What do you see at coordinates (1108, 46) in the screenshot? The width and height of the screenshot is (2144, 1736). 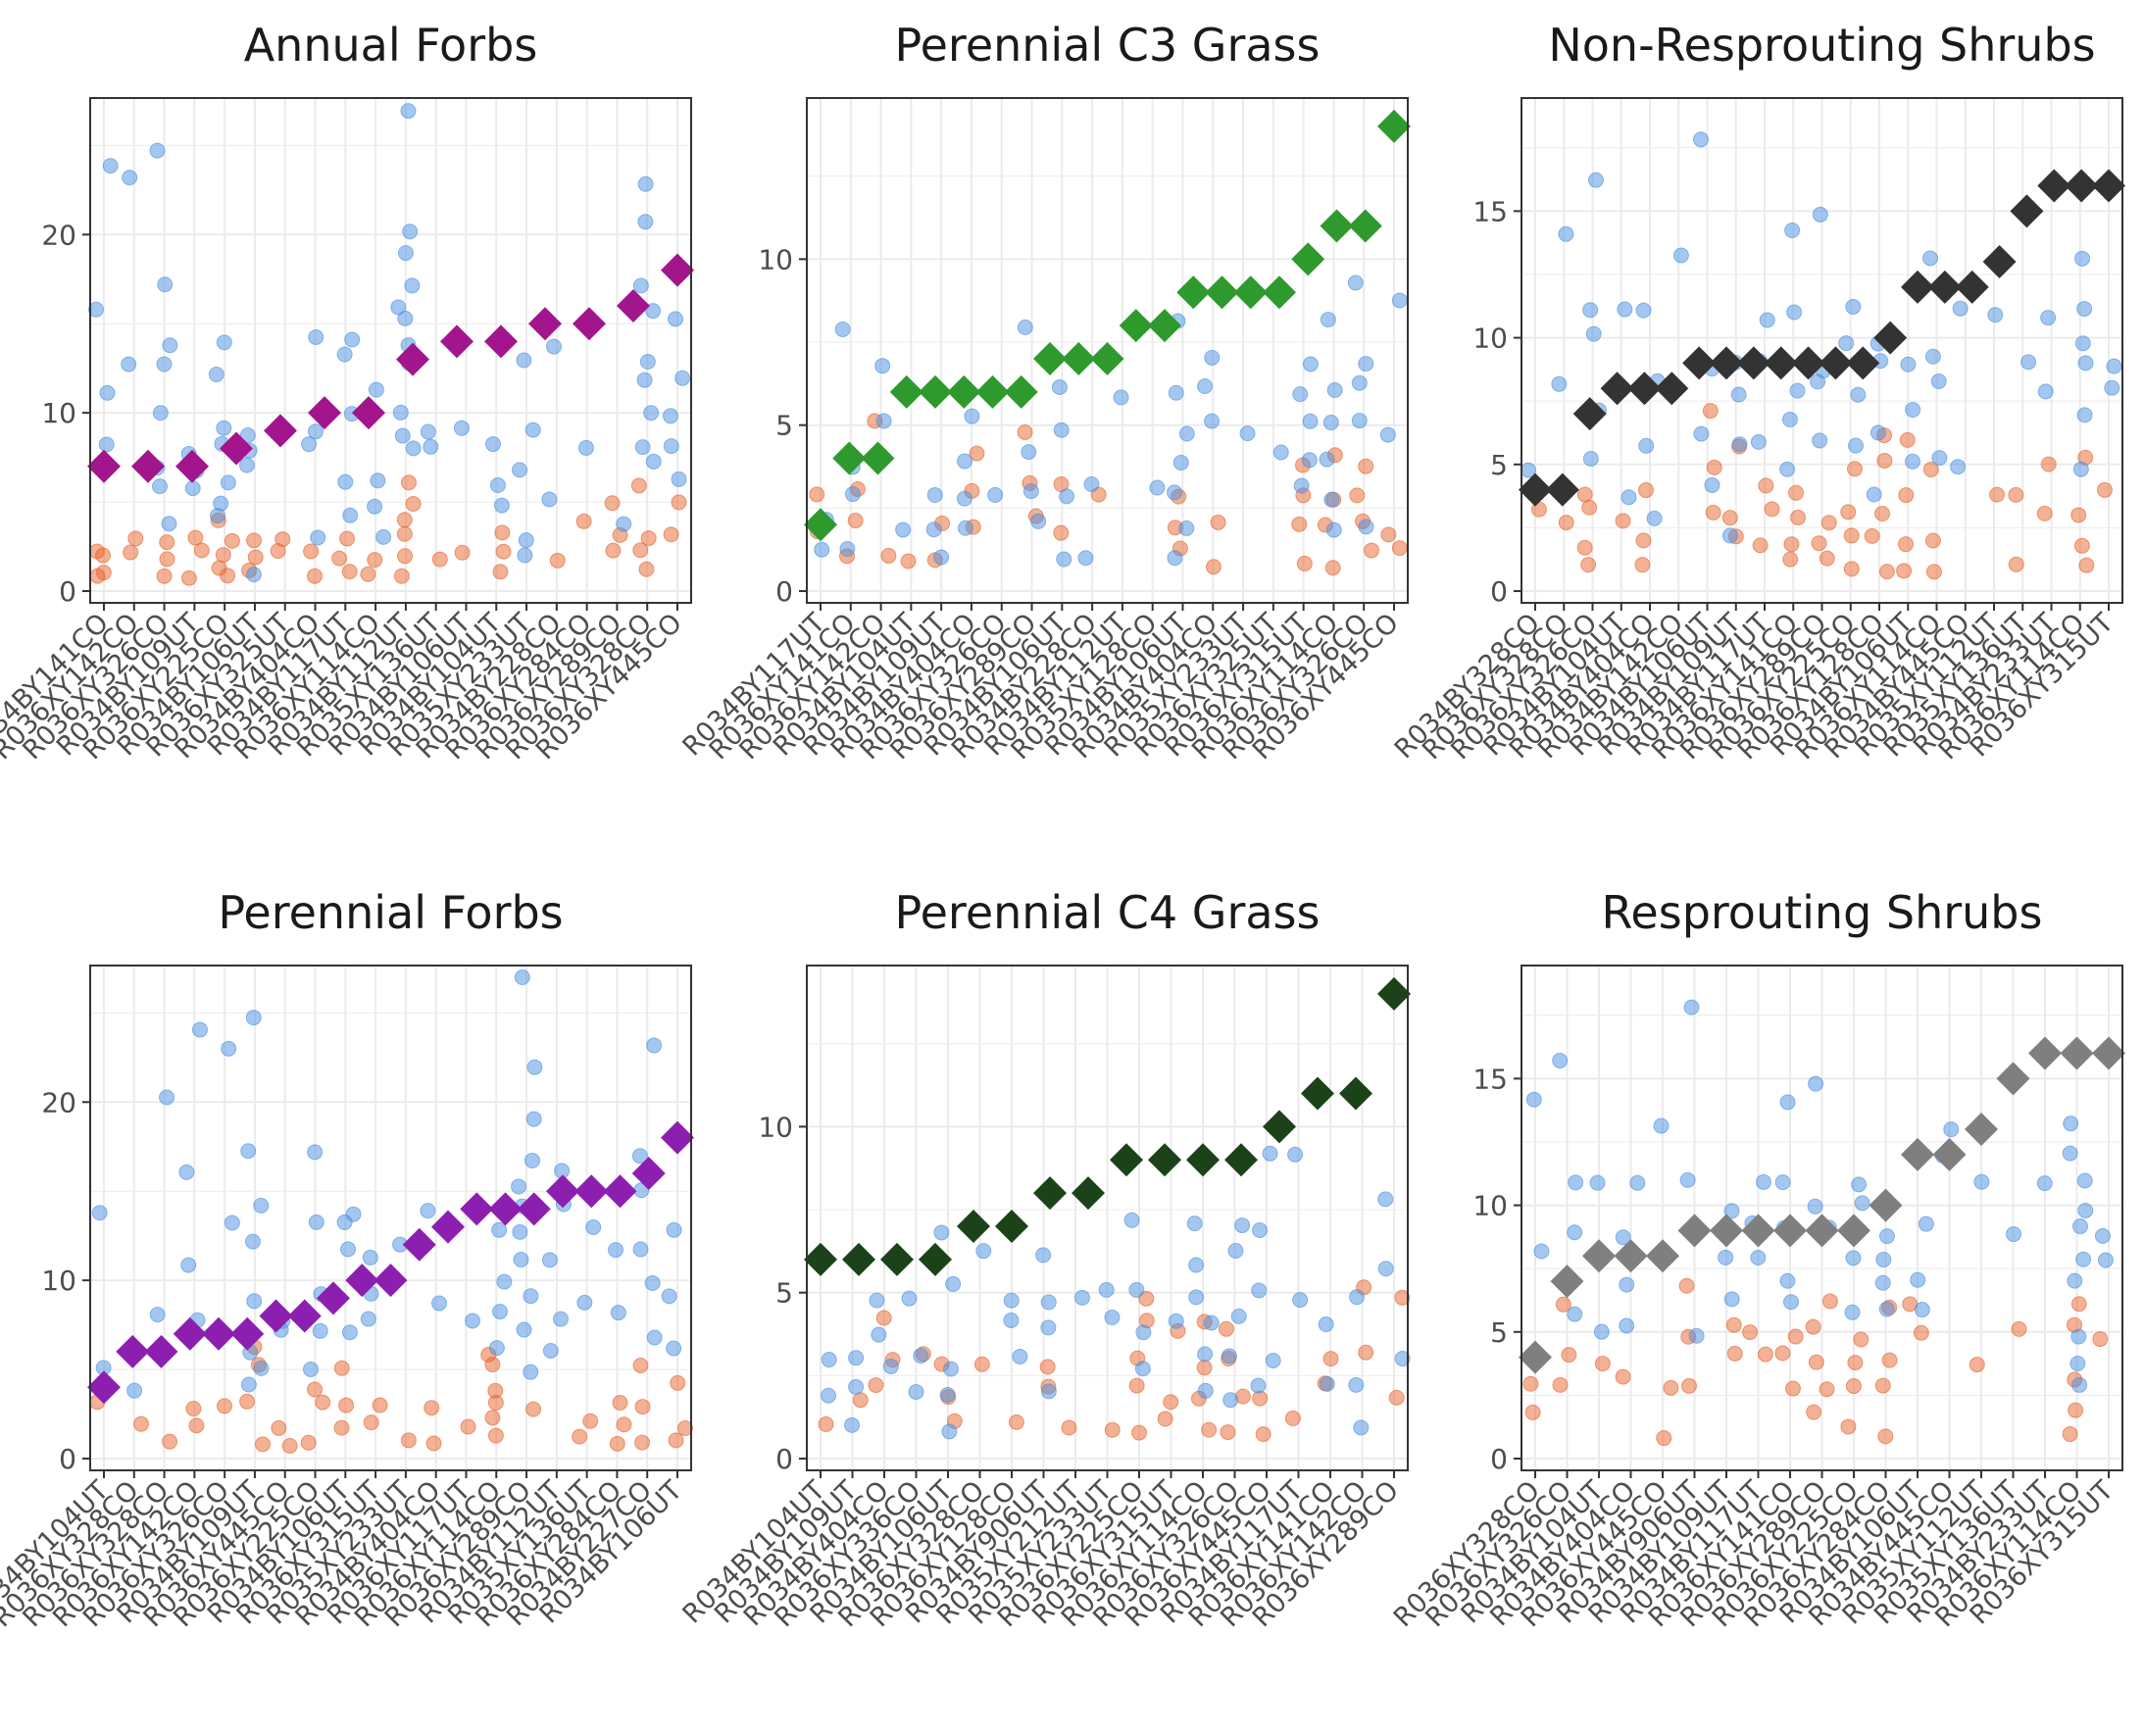 I see `panel-title: Perennial C3 Grass` at bounding box center [1108, 46].